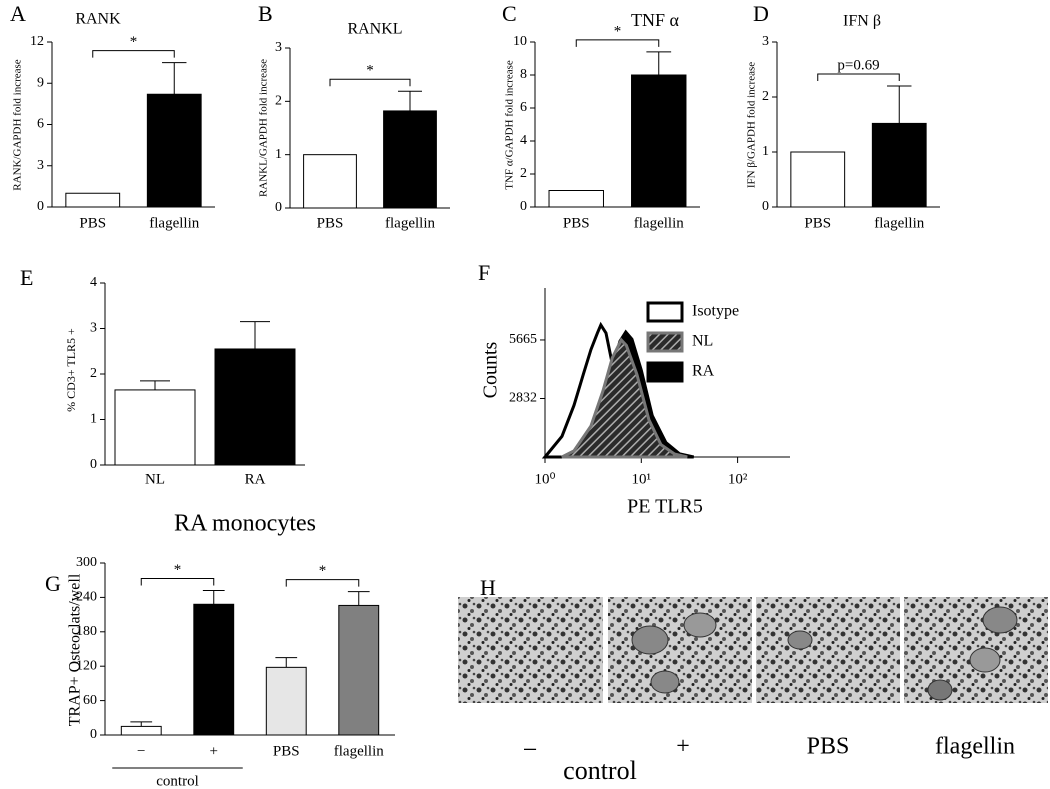  Describe the element at coordinates (665, 312) in the screenshot. I see `legend-swatch` at that location.